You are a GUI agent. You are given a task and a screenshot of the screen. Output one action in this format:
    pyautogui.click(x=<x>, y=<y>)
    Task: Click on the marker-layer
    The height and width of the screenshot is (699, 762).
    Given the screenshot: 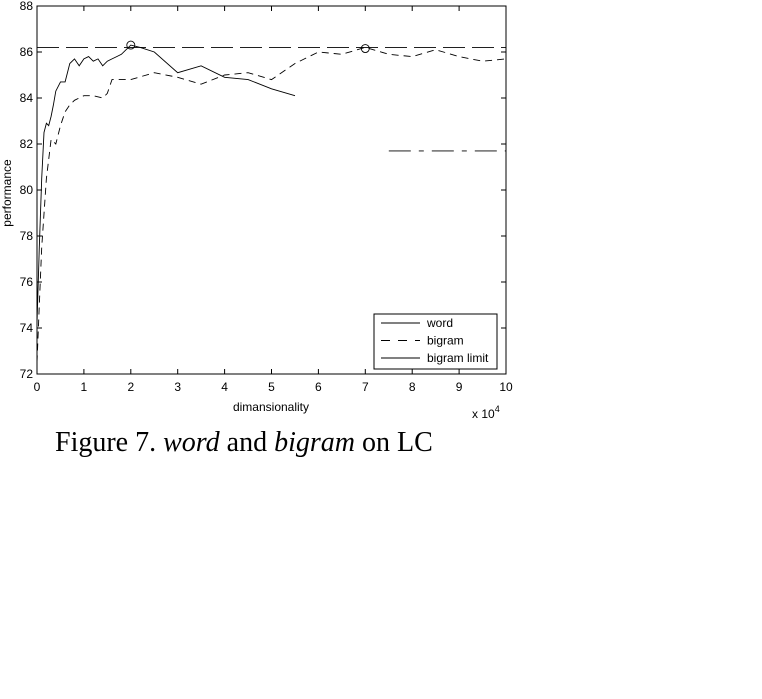 What is the action you would take?
    pyautogui.click(x=248, y=46)
    